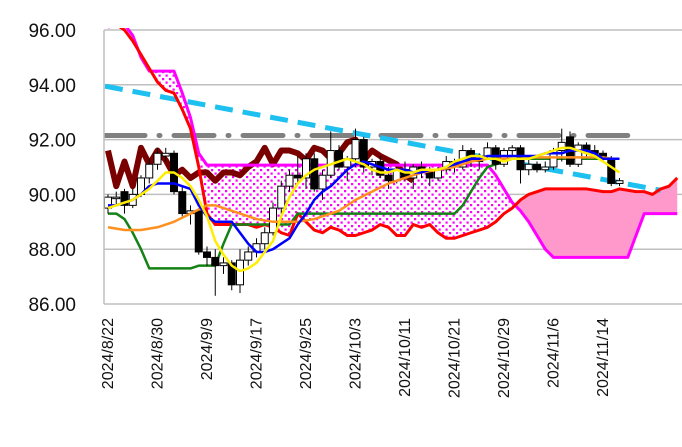  Describe the element at coordinates (52, 141) in the screenshot. I see `y-tick-label: 92.00` at that location.